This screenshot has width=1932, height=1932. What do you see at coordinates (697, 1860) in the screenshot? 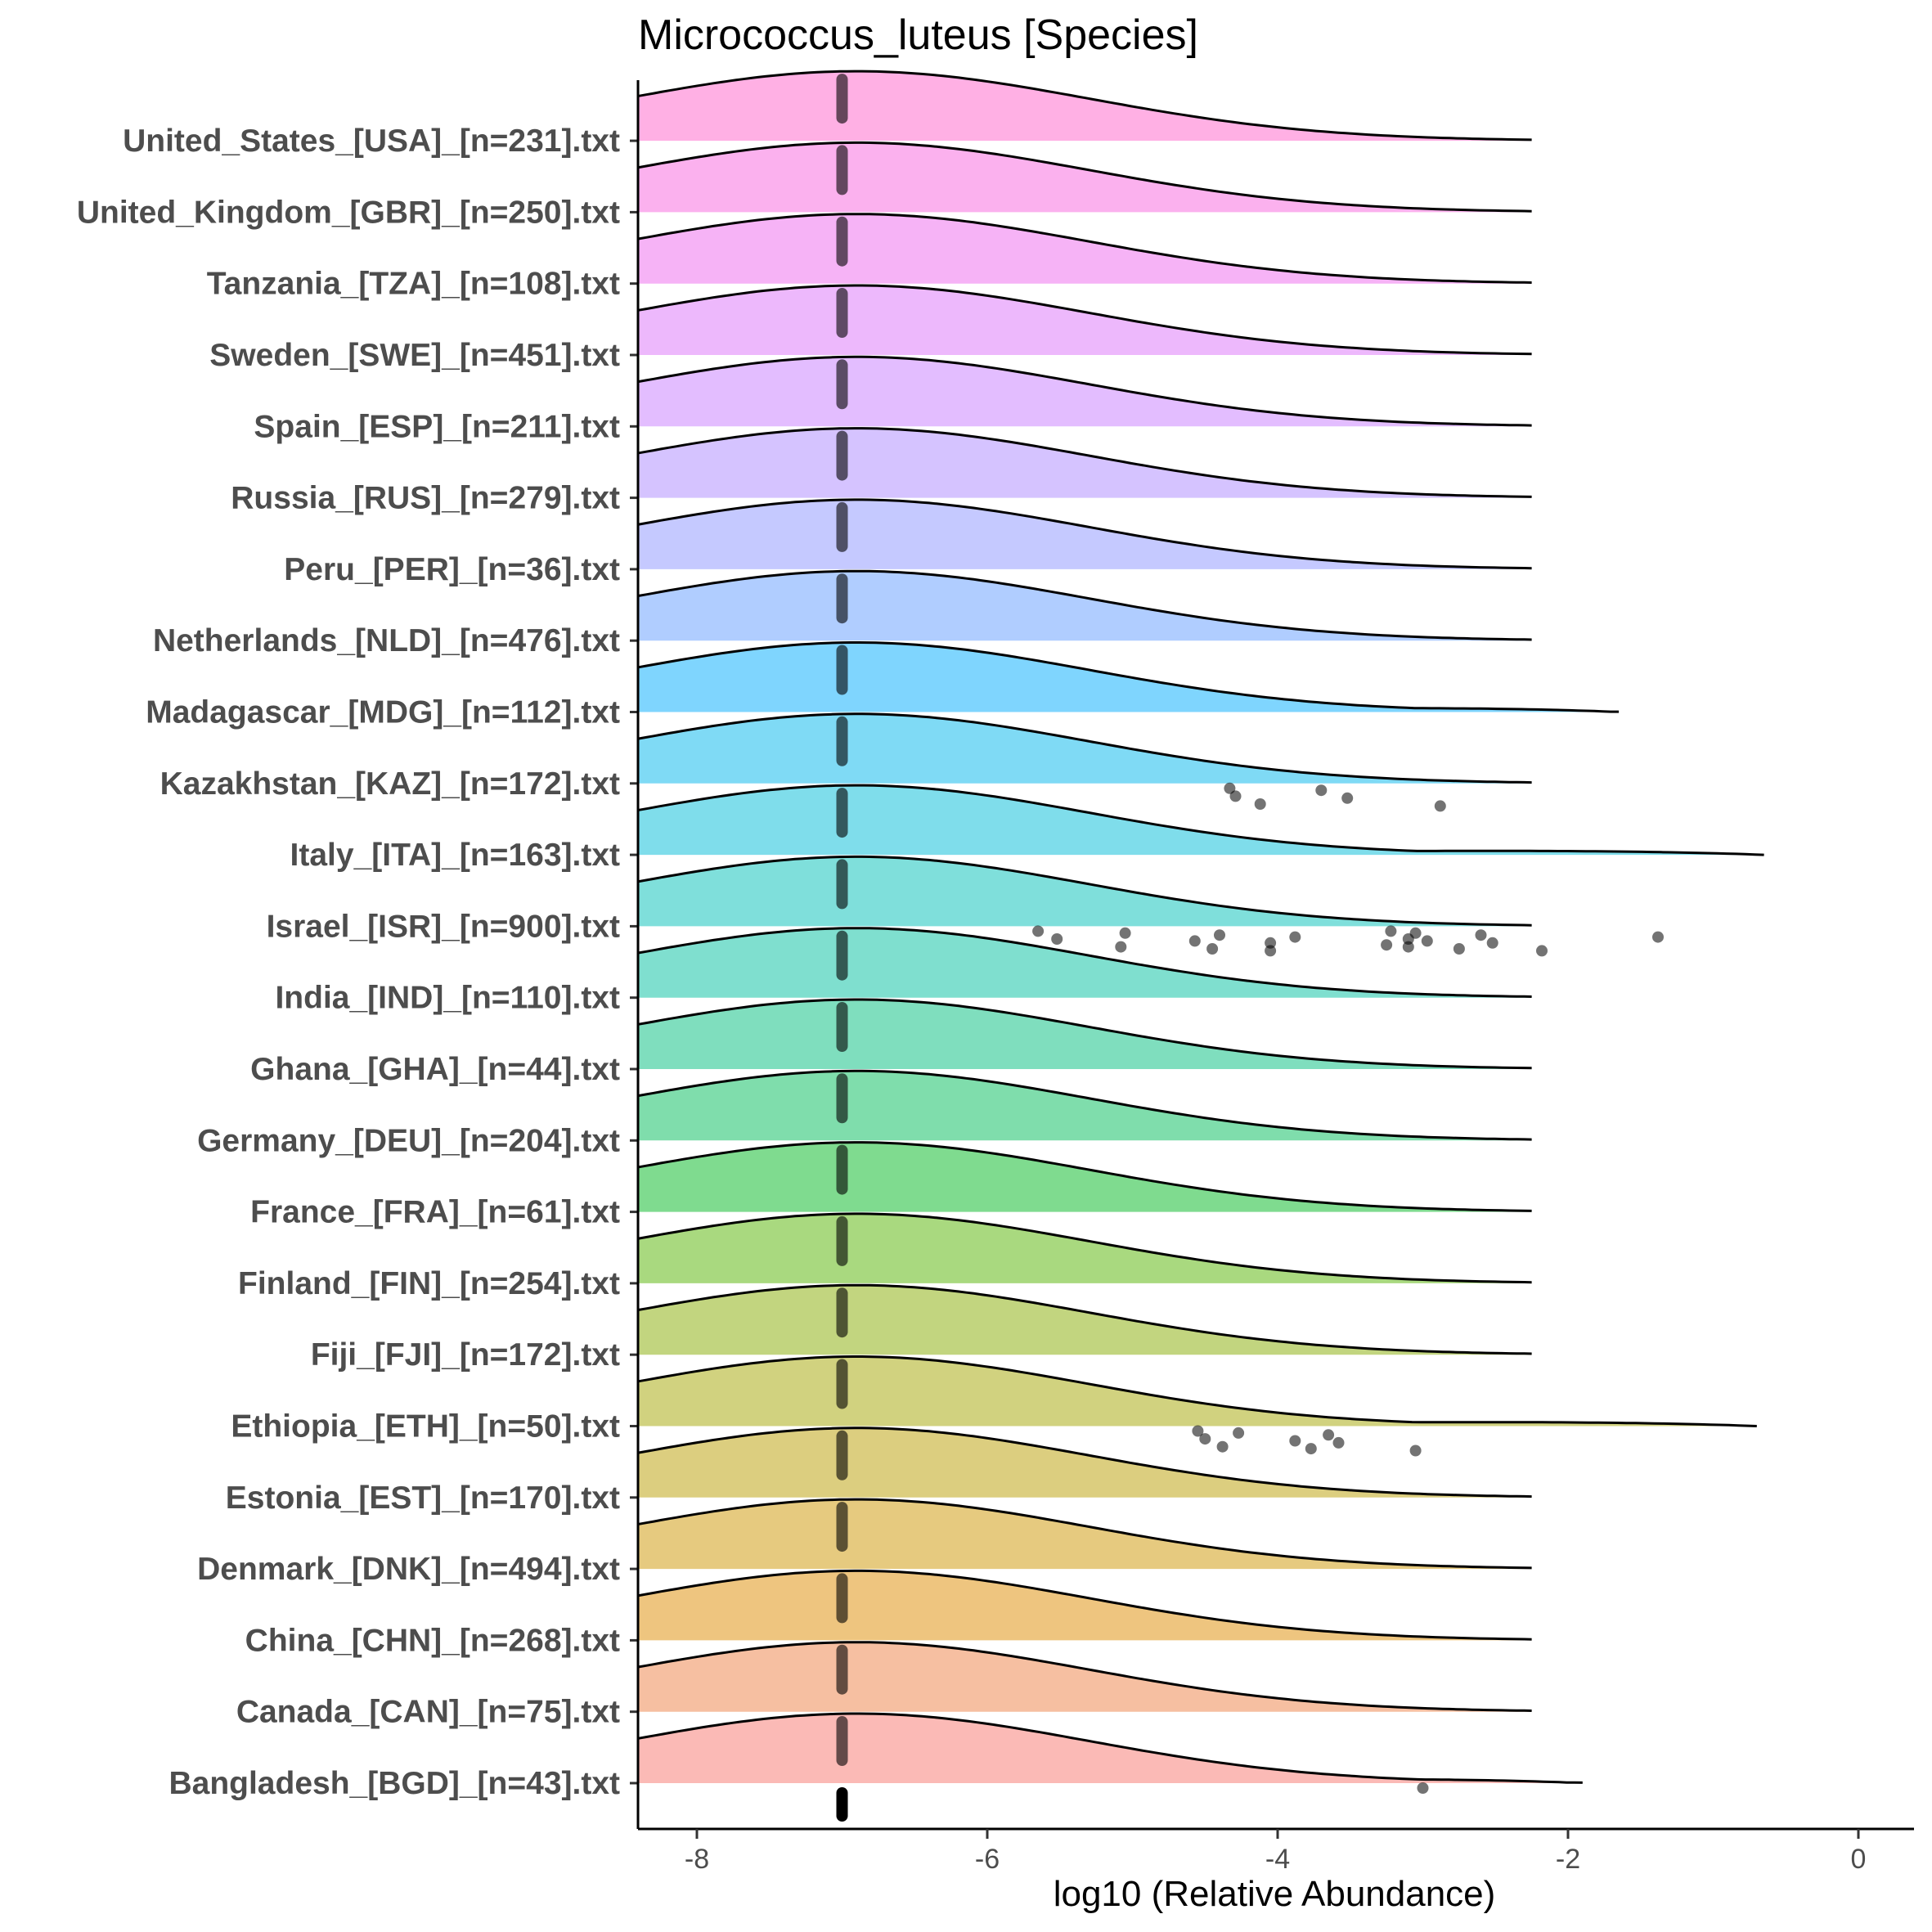
I see `x-tick-label-0: -8` at bounding box center [697, 1860].